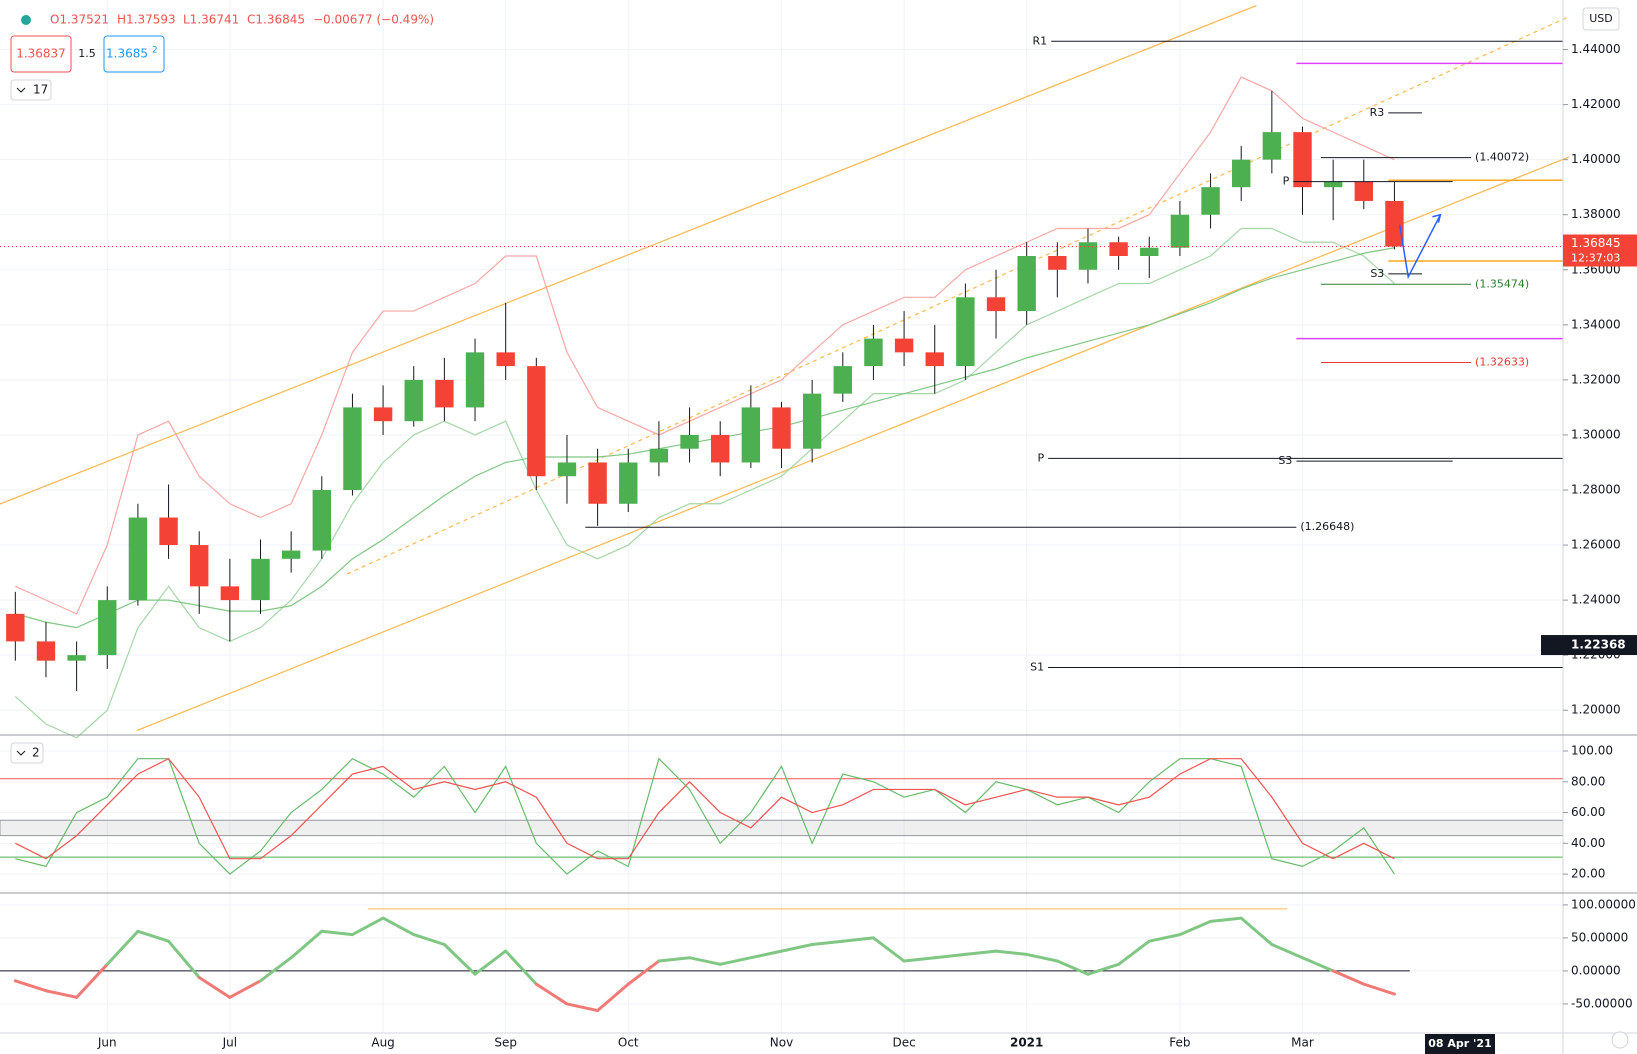  What do you see at coordinates (79, 20) in the screenshot?
I see `open: O1.37521` at bounding box center [79, 20].